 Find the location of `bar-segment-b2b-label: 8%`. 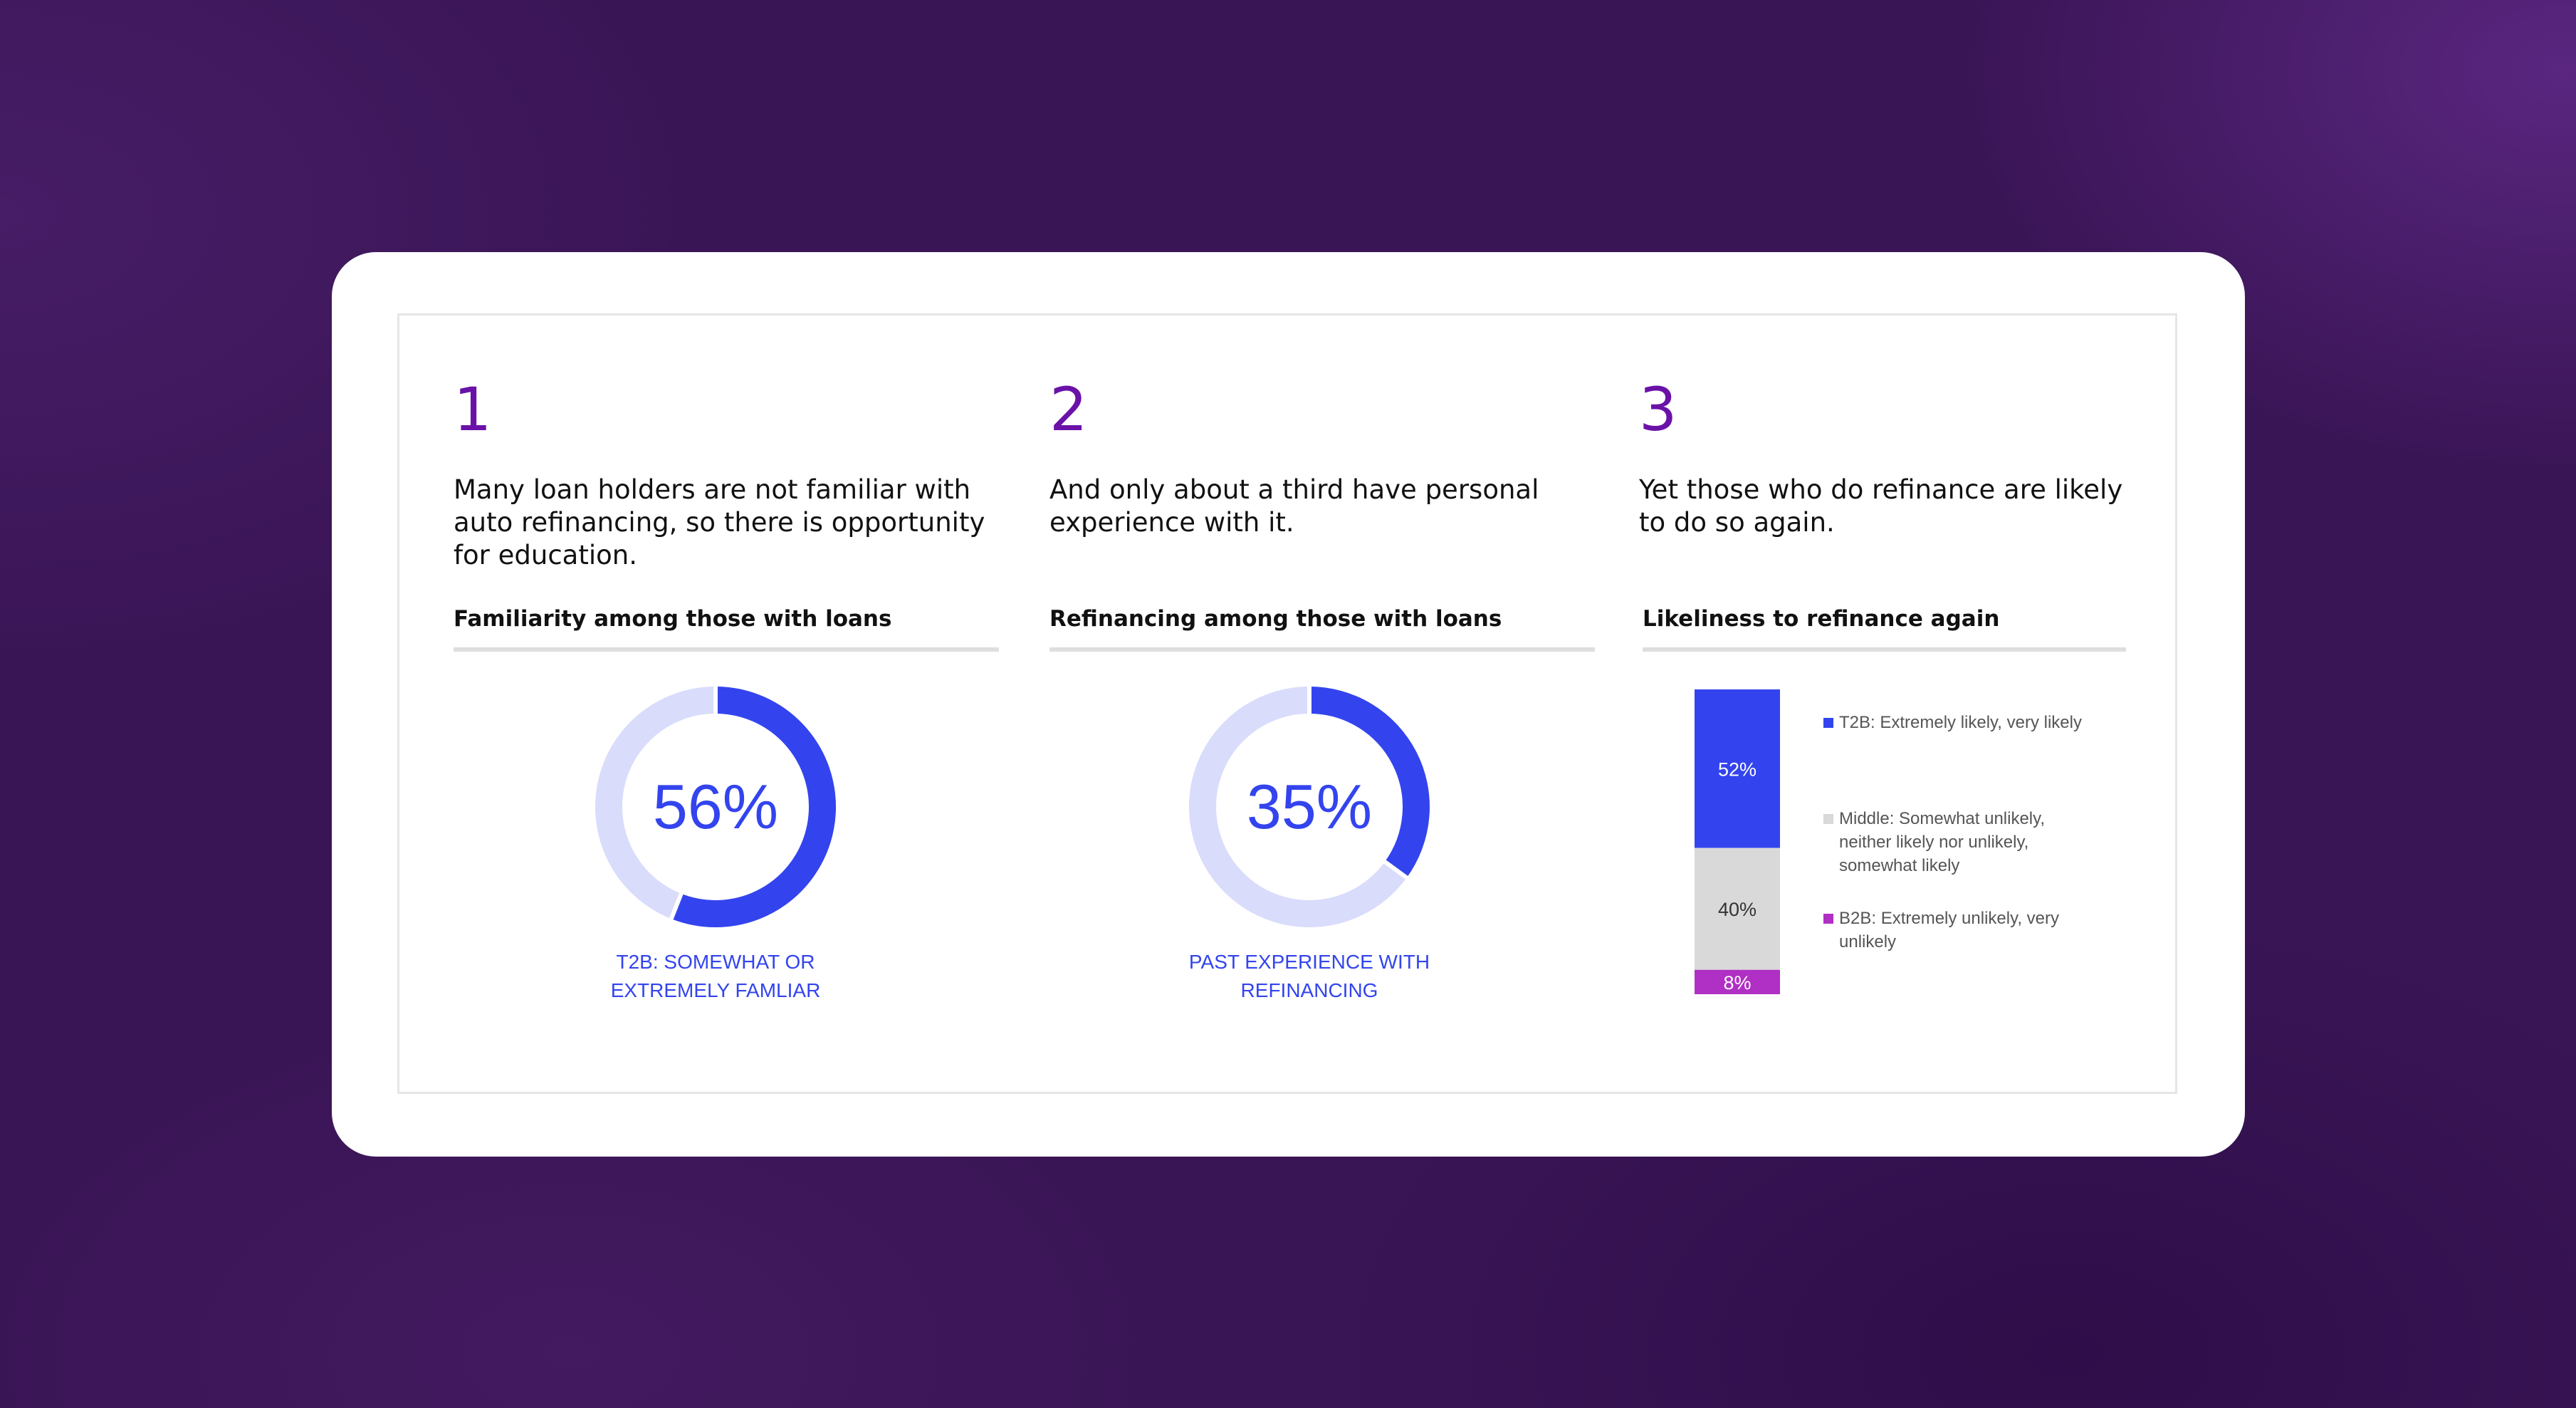

bar-segment-b2b-label: 8% is located at coordinates (1737, 983).